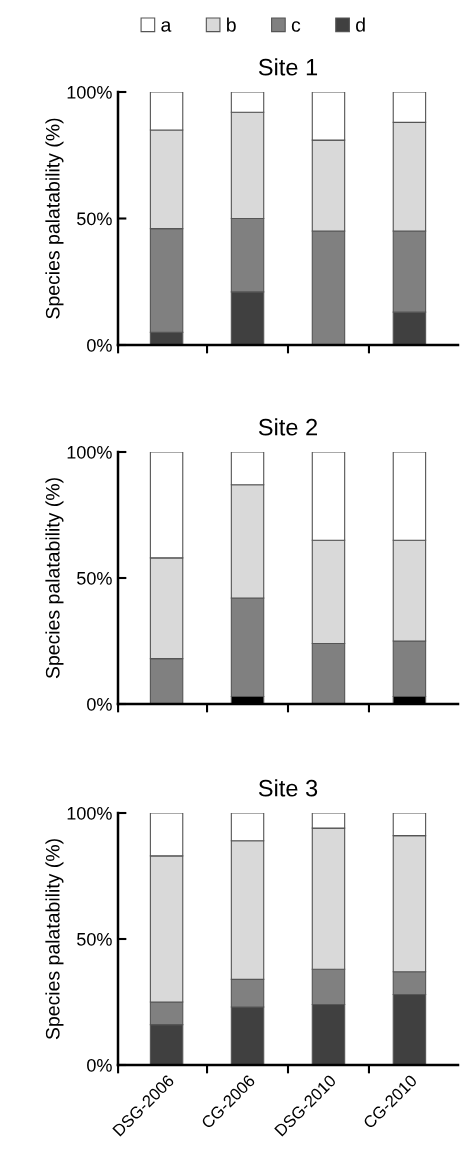 Image resolution: width=461 pixels, height=1173 pixels. What do you see at coordinates (296, 26) in the screenshot?
I see `legend-label: c` at bounding box center [296, 26].